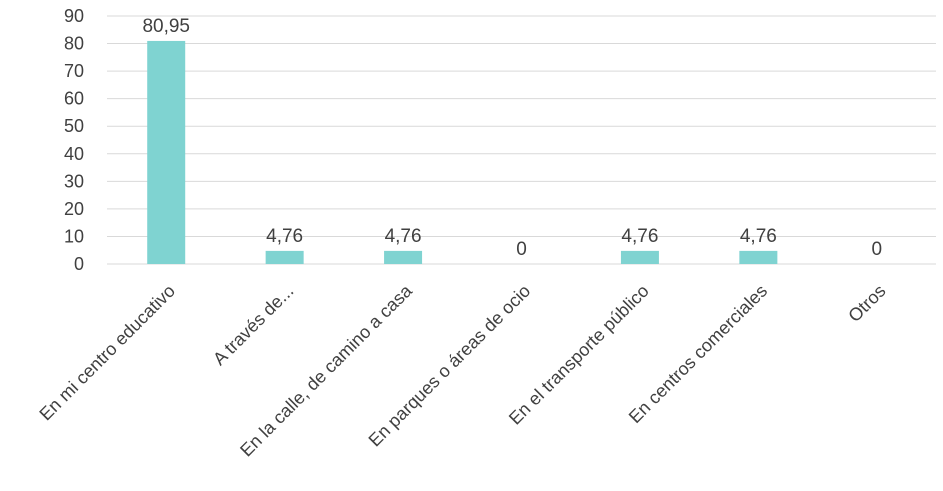 The height and width of the screenshot is (491, 943). Describe the element at coordinates (698, 354) in the screenshot. I see `x-category-label: En centros comerciales` at that location.